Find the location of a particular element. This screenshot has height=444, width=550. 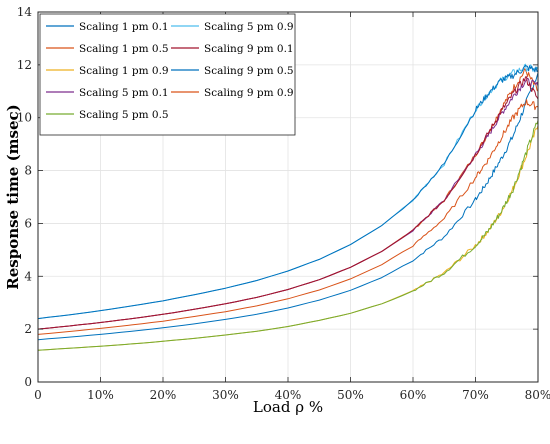

y-tick-label: 2 is located at coordinates (28, 329).